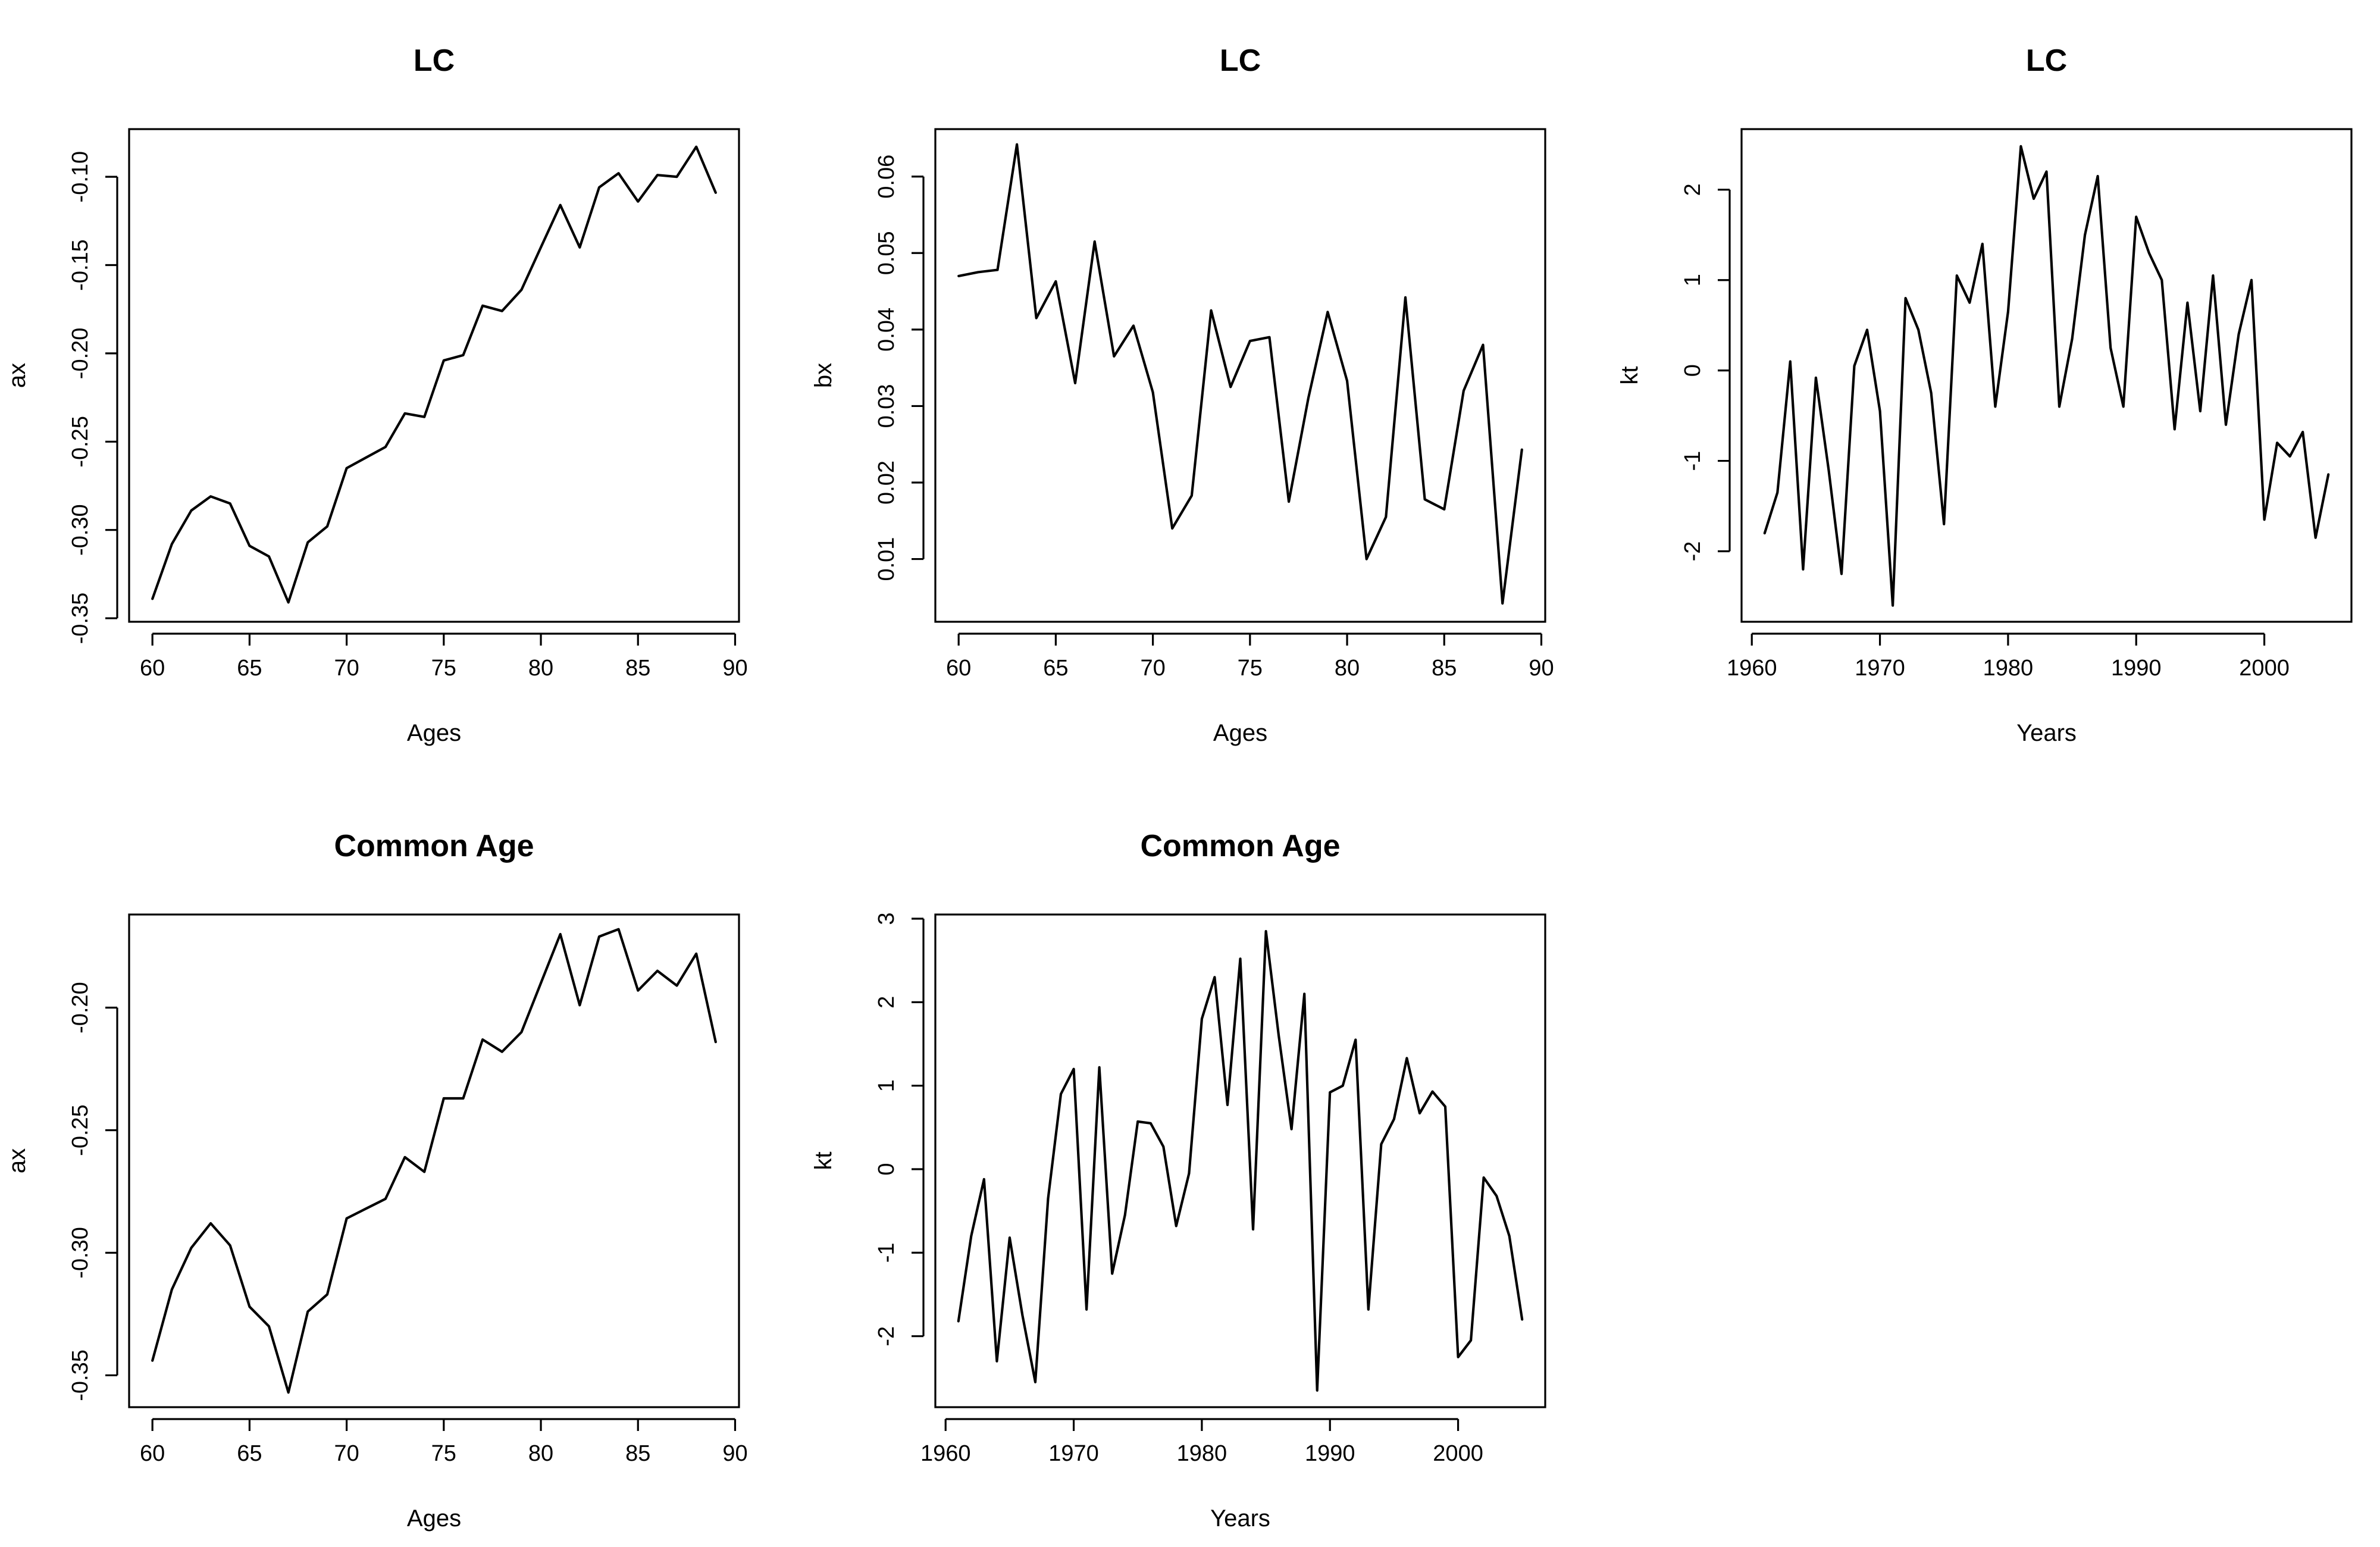 This screenshot has height=1547, width=2380. Describe the element at coordinates (80, 177) in the screenshot. I see `y-tick-label: -0.10` at that location.